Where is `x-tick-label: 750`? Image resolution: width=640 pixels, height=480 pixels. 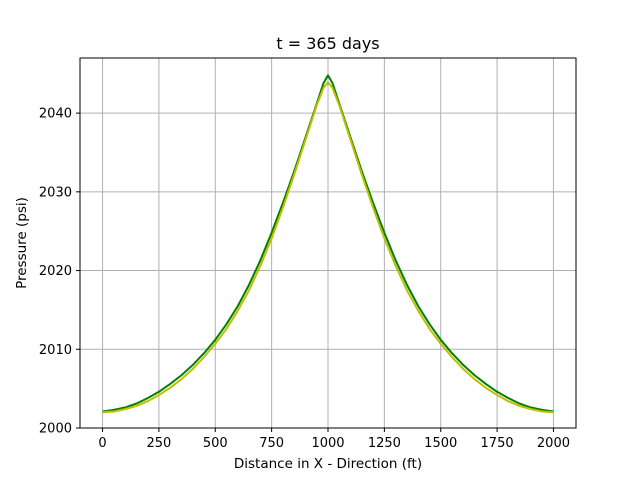 x-tick-label: 750 is located at coordinates (271, 443).